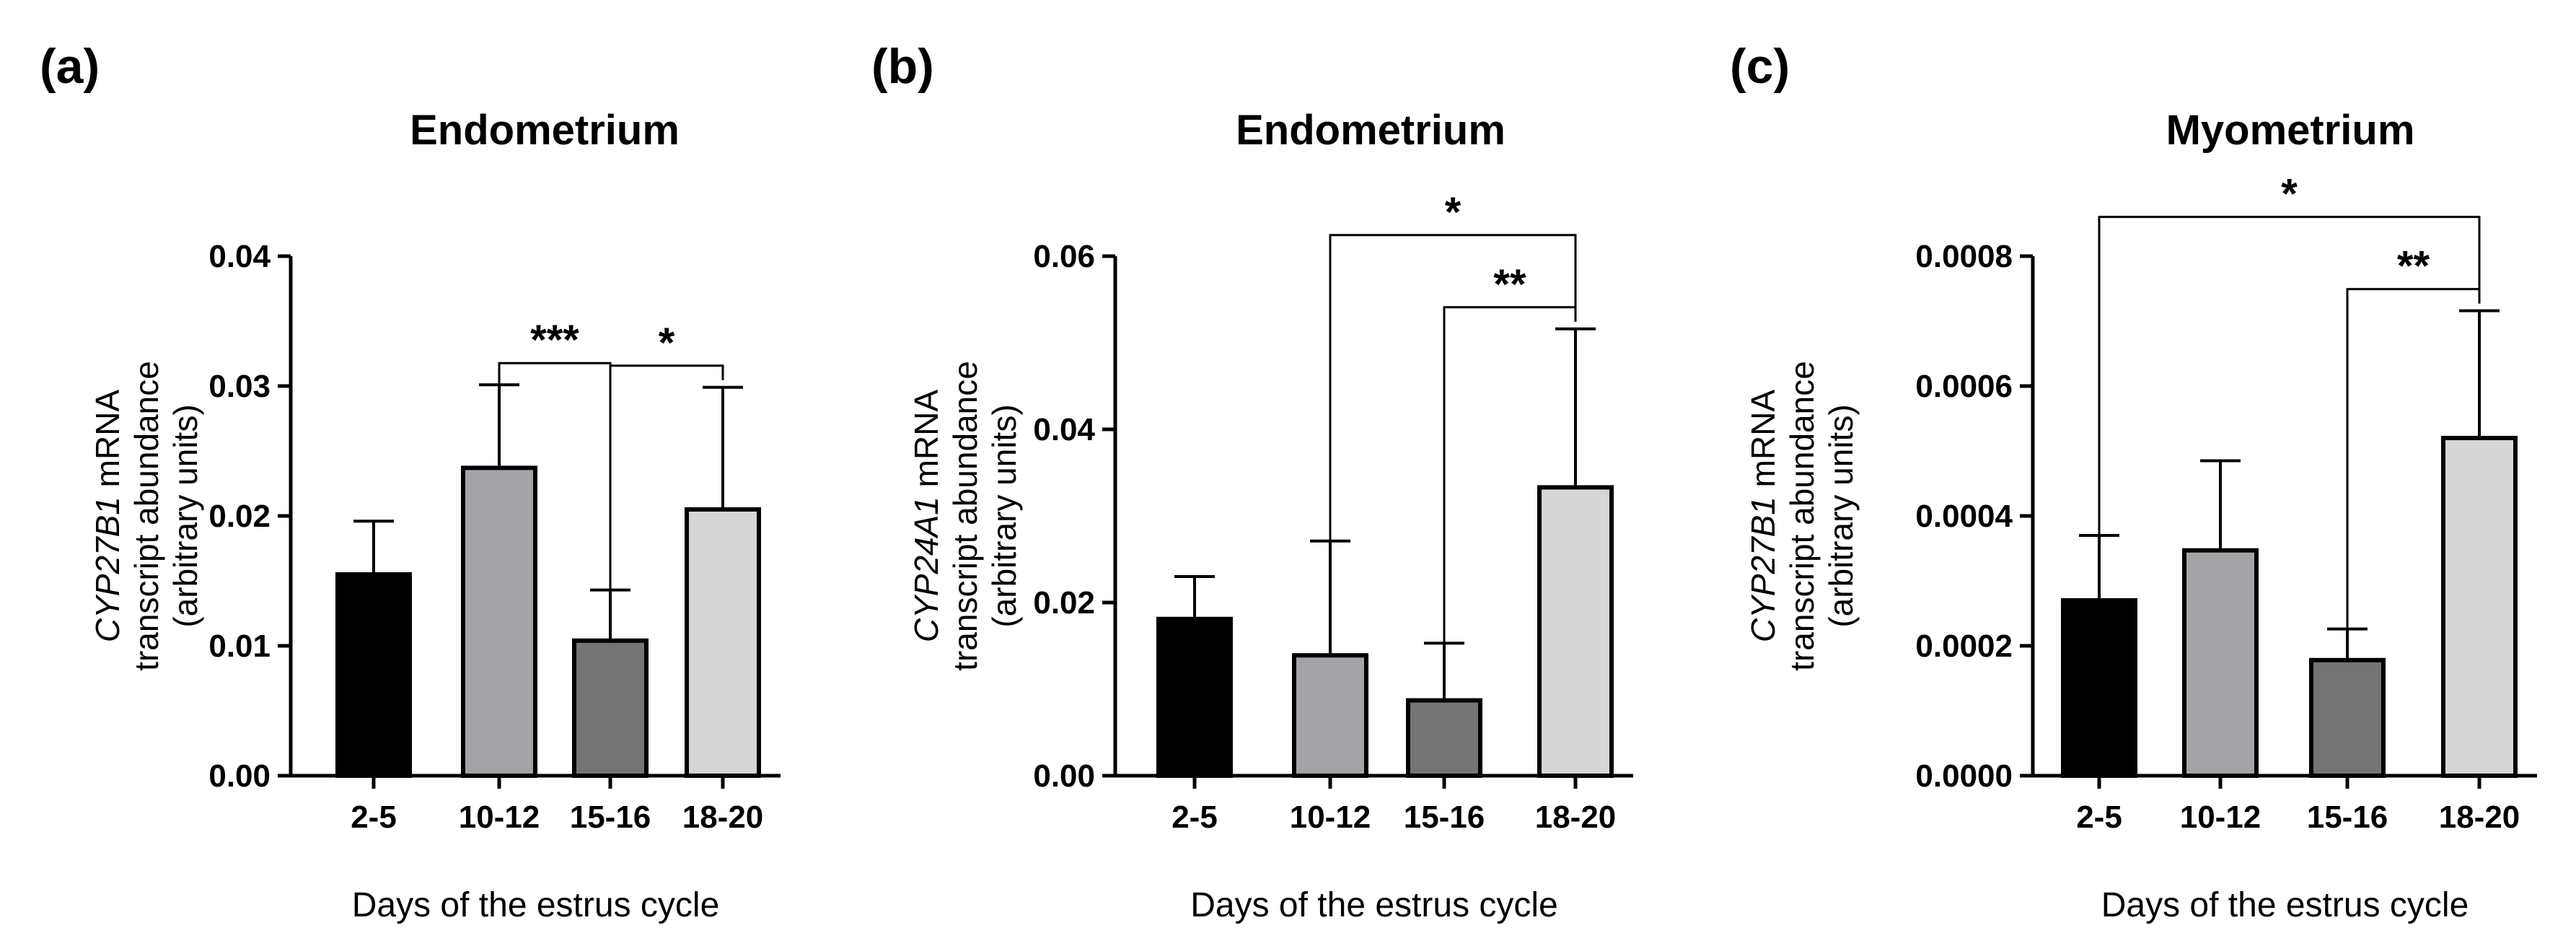 The height and width of the screenshot is (946, 2576). I want to click on y-tick-label: 0.0008, so click(1964, 256).